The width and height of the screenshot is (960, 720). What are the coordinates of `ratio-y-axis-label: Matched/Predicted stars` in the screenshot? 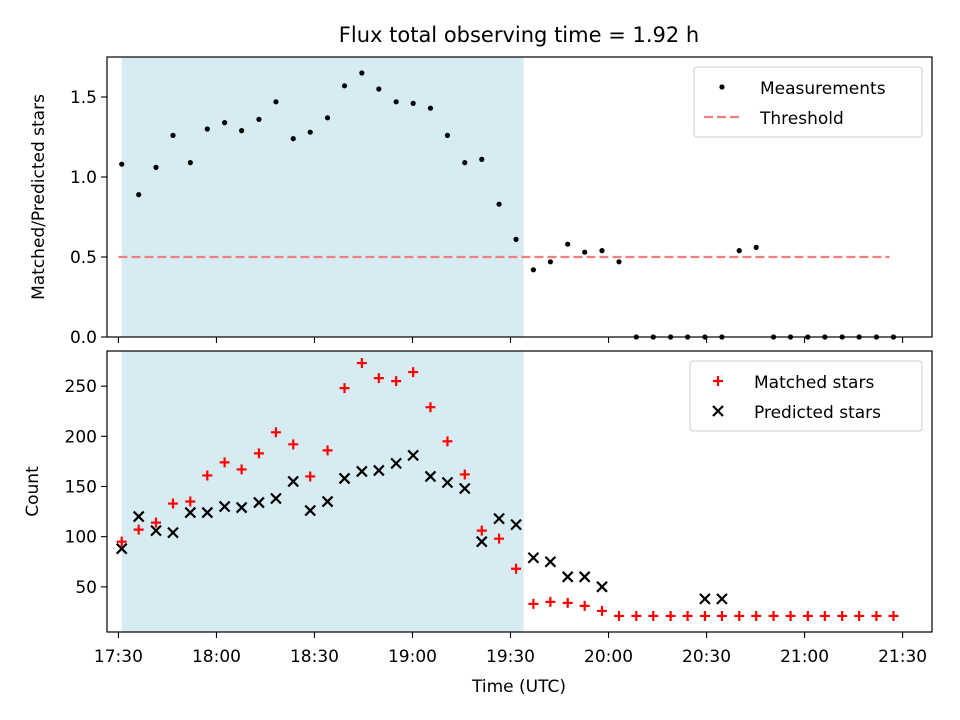 It's located at (39, 197).